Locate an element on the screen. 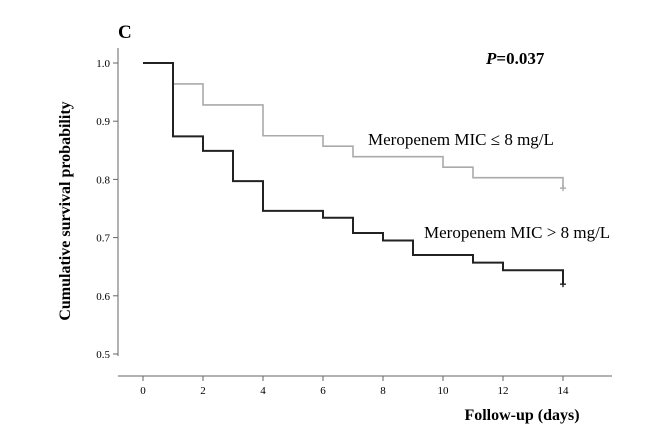 The width and height of the screenshot is (672, 432). y-tick-label: 0.6 is located at coordinates (103, 297).